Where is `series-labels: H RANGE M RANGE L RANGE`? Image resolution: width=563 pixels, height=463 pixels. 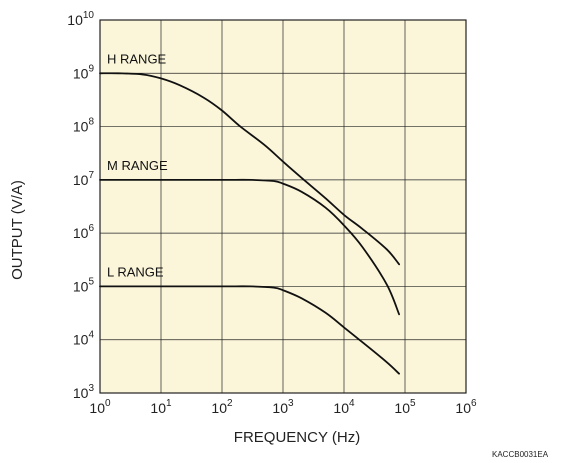
series-labels: H RANGE M RANGE L RANGE is located at coordinates (137, 165).